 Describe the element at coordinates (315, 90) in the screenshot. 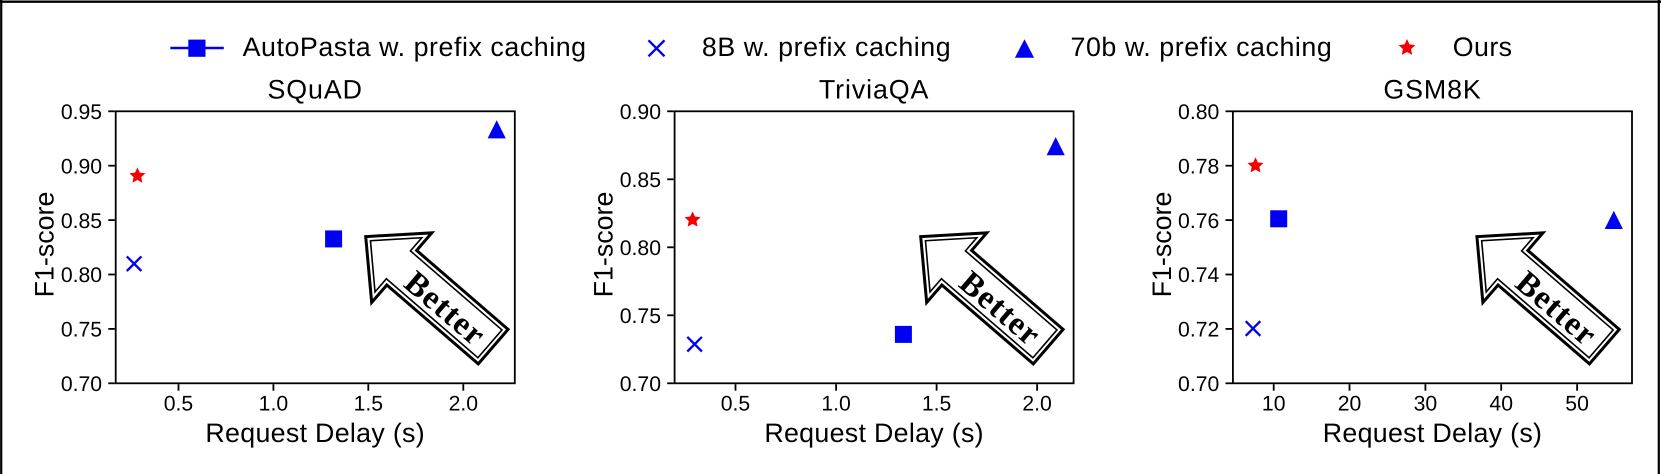

I see `svg-text: SQuAD` at that location.